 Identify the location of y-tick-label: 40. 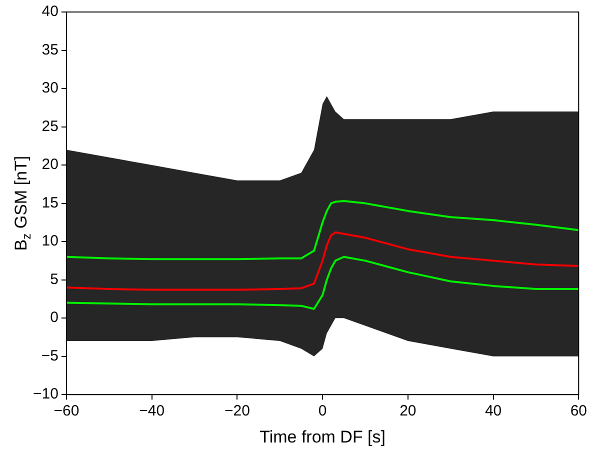
(50, 11).